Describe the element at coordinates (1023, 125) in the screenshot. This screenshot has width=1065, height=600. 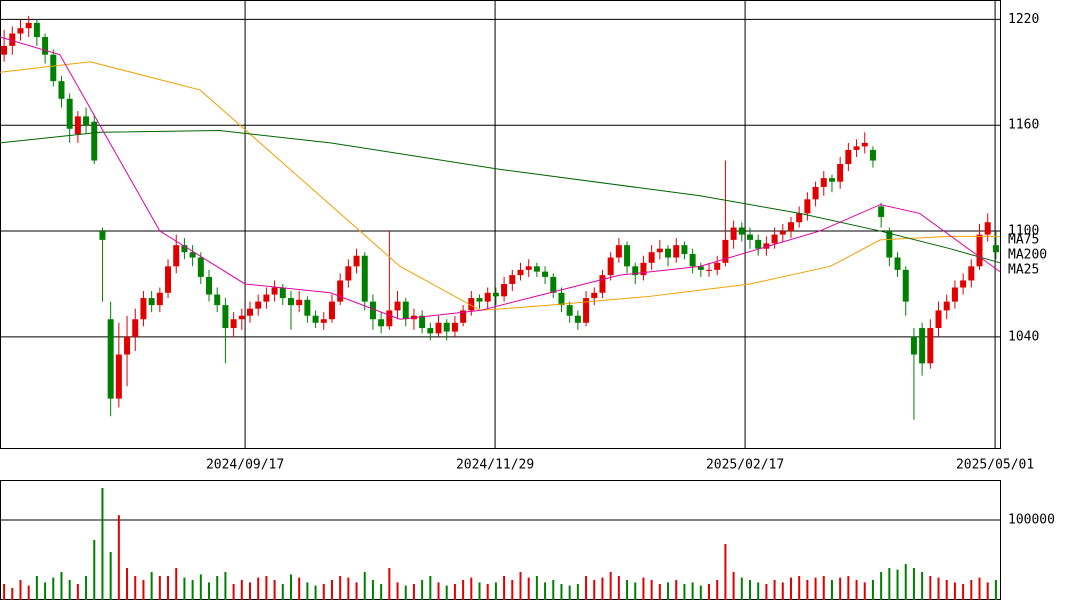
I see `y-tick-label: 1160` at that location.